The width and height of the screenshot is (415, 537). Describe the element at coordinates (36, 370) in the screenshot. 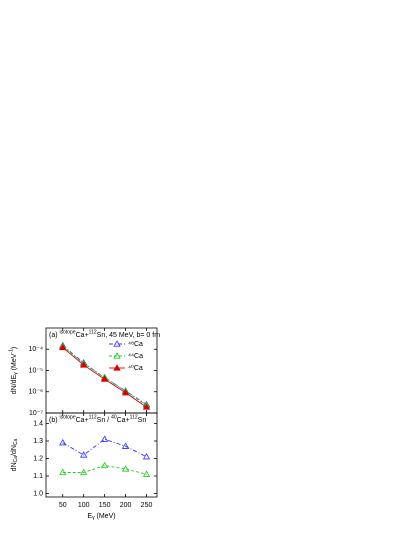

I see `y-tick-label: 10⁻⁵` at that location.